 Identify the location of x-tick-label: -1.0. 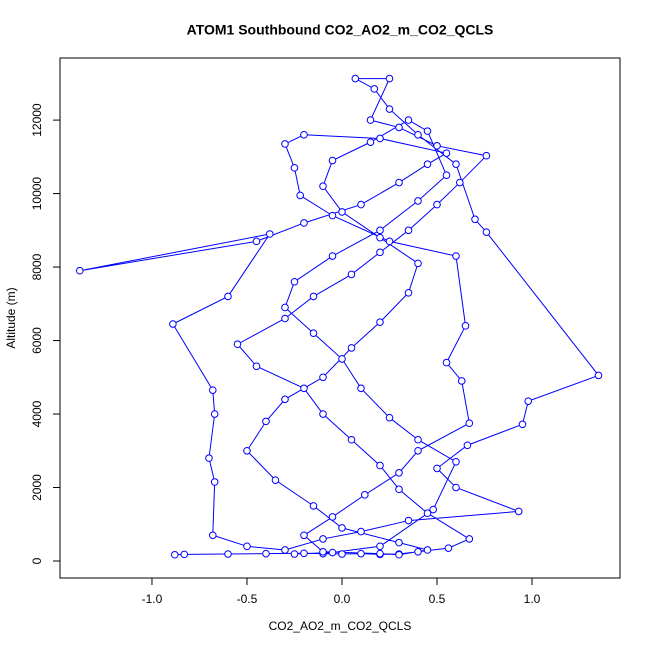
(152, 599).